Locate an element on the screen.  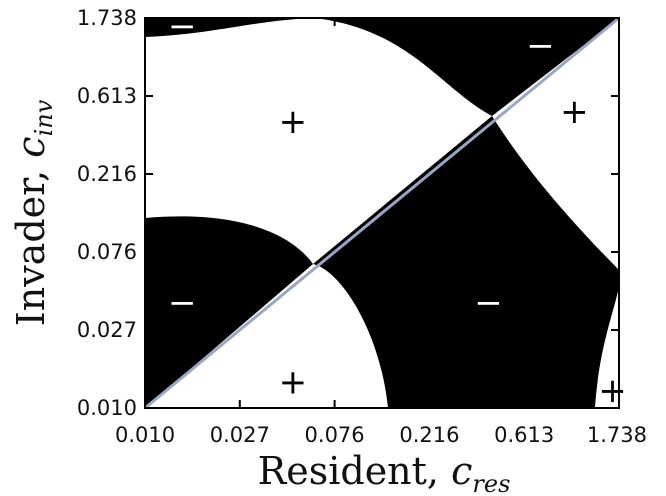
y-axis-title-symbol: c is located at coordinates (31, 146).